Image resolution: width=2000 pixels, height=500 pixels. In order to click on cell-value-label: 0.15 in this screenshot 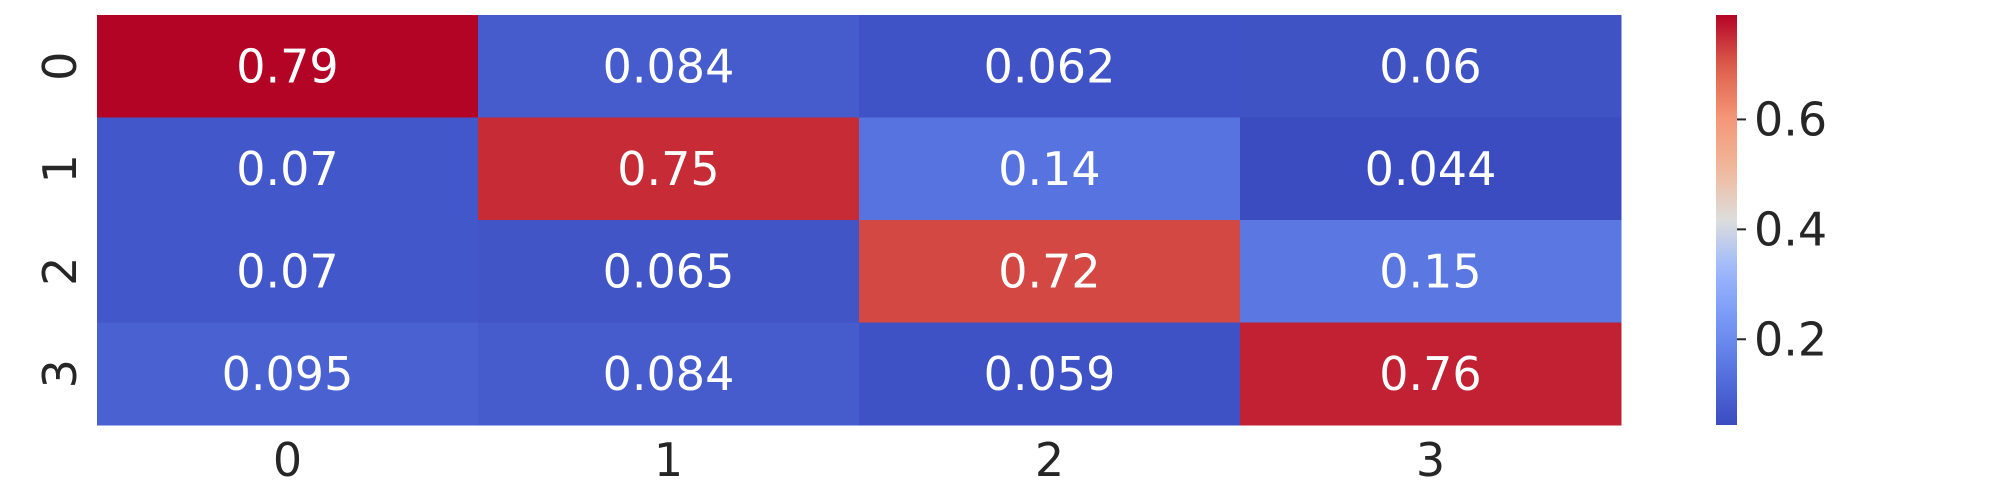, I will do `click(1430, 271)`.